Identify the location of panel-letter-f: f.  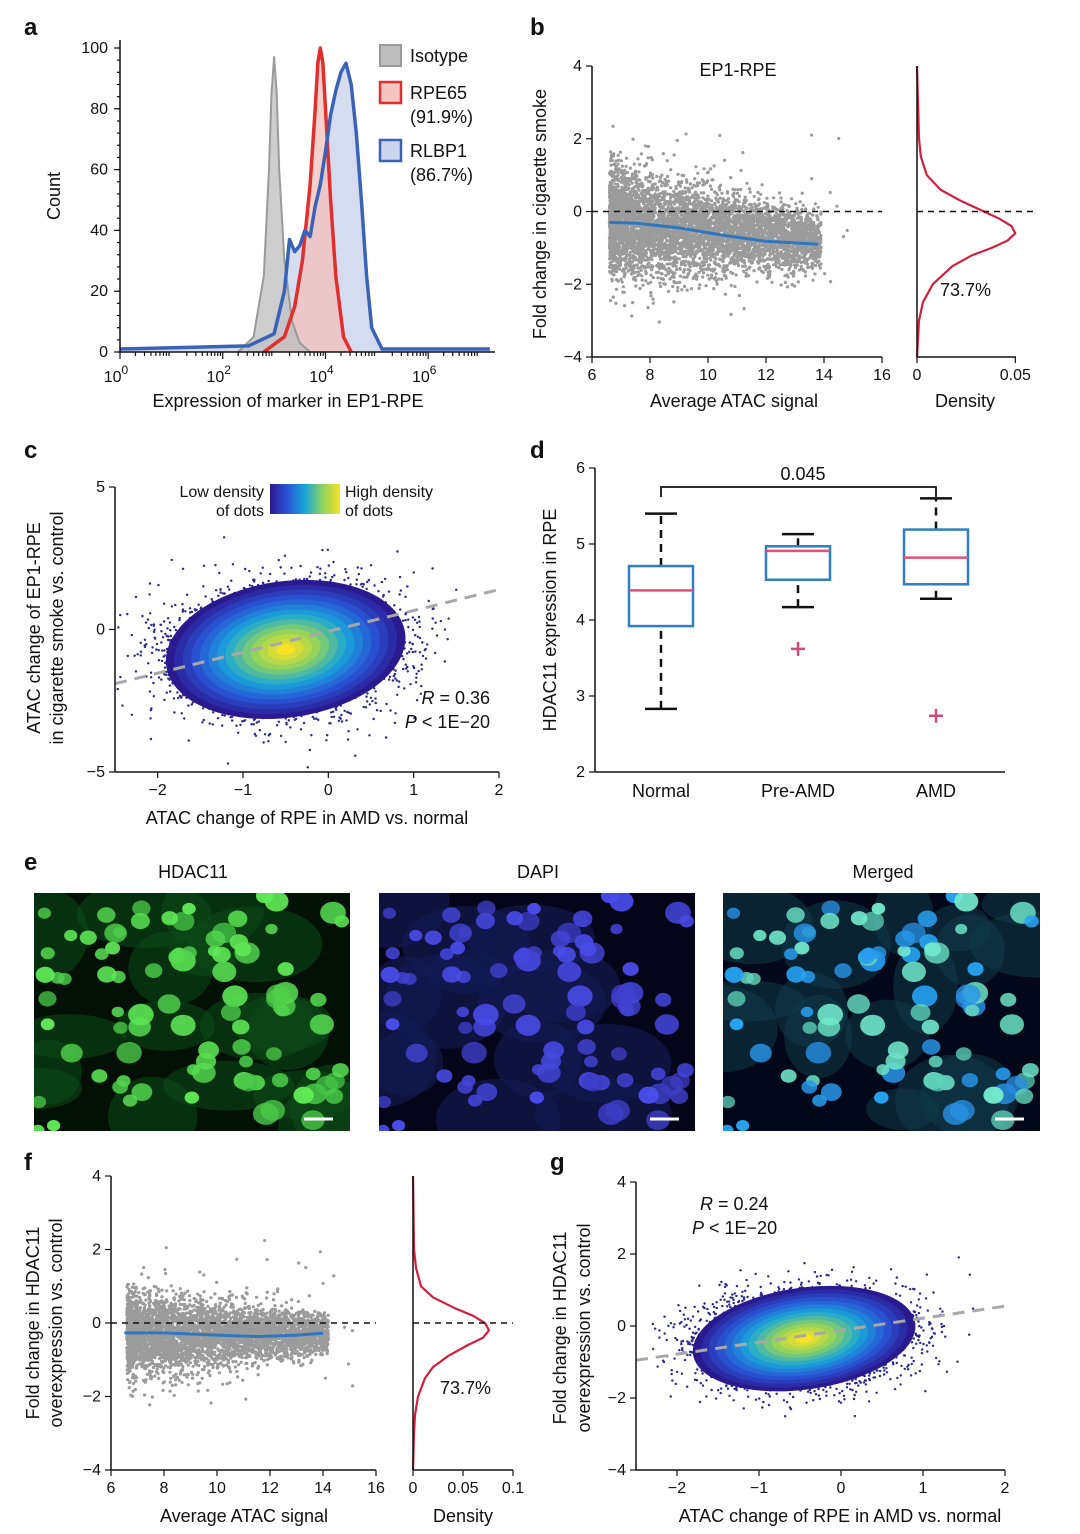
(28, 1162).